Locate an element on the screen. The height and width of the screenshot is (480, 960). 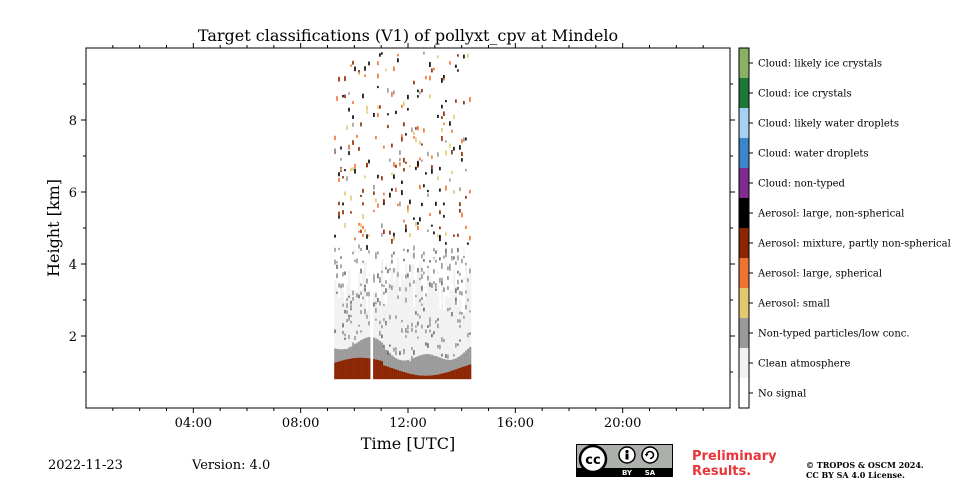
x-tick-label: 04:00 is located at coordinates (193, 423).